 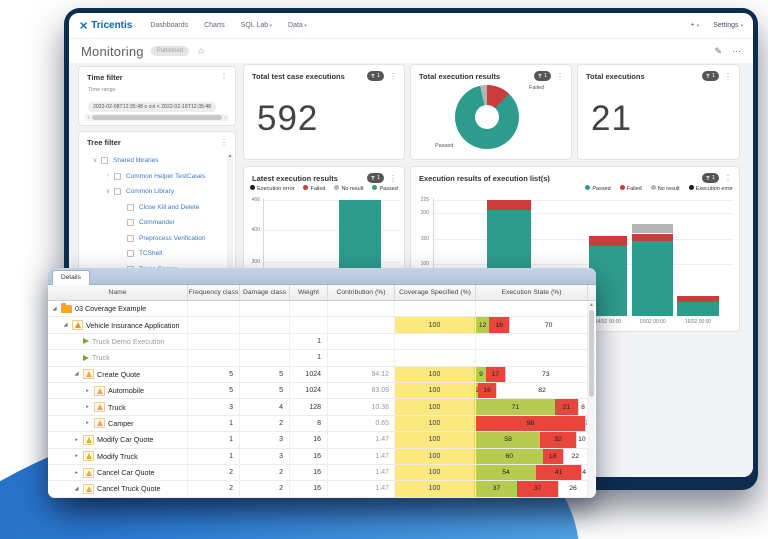 What do you see at coordinates (322, 407) in the screenshot?
I see `table-row: ▸ Truck 3 4 128 10.38 100 71 21 8` at bounding box center [322, 407].